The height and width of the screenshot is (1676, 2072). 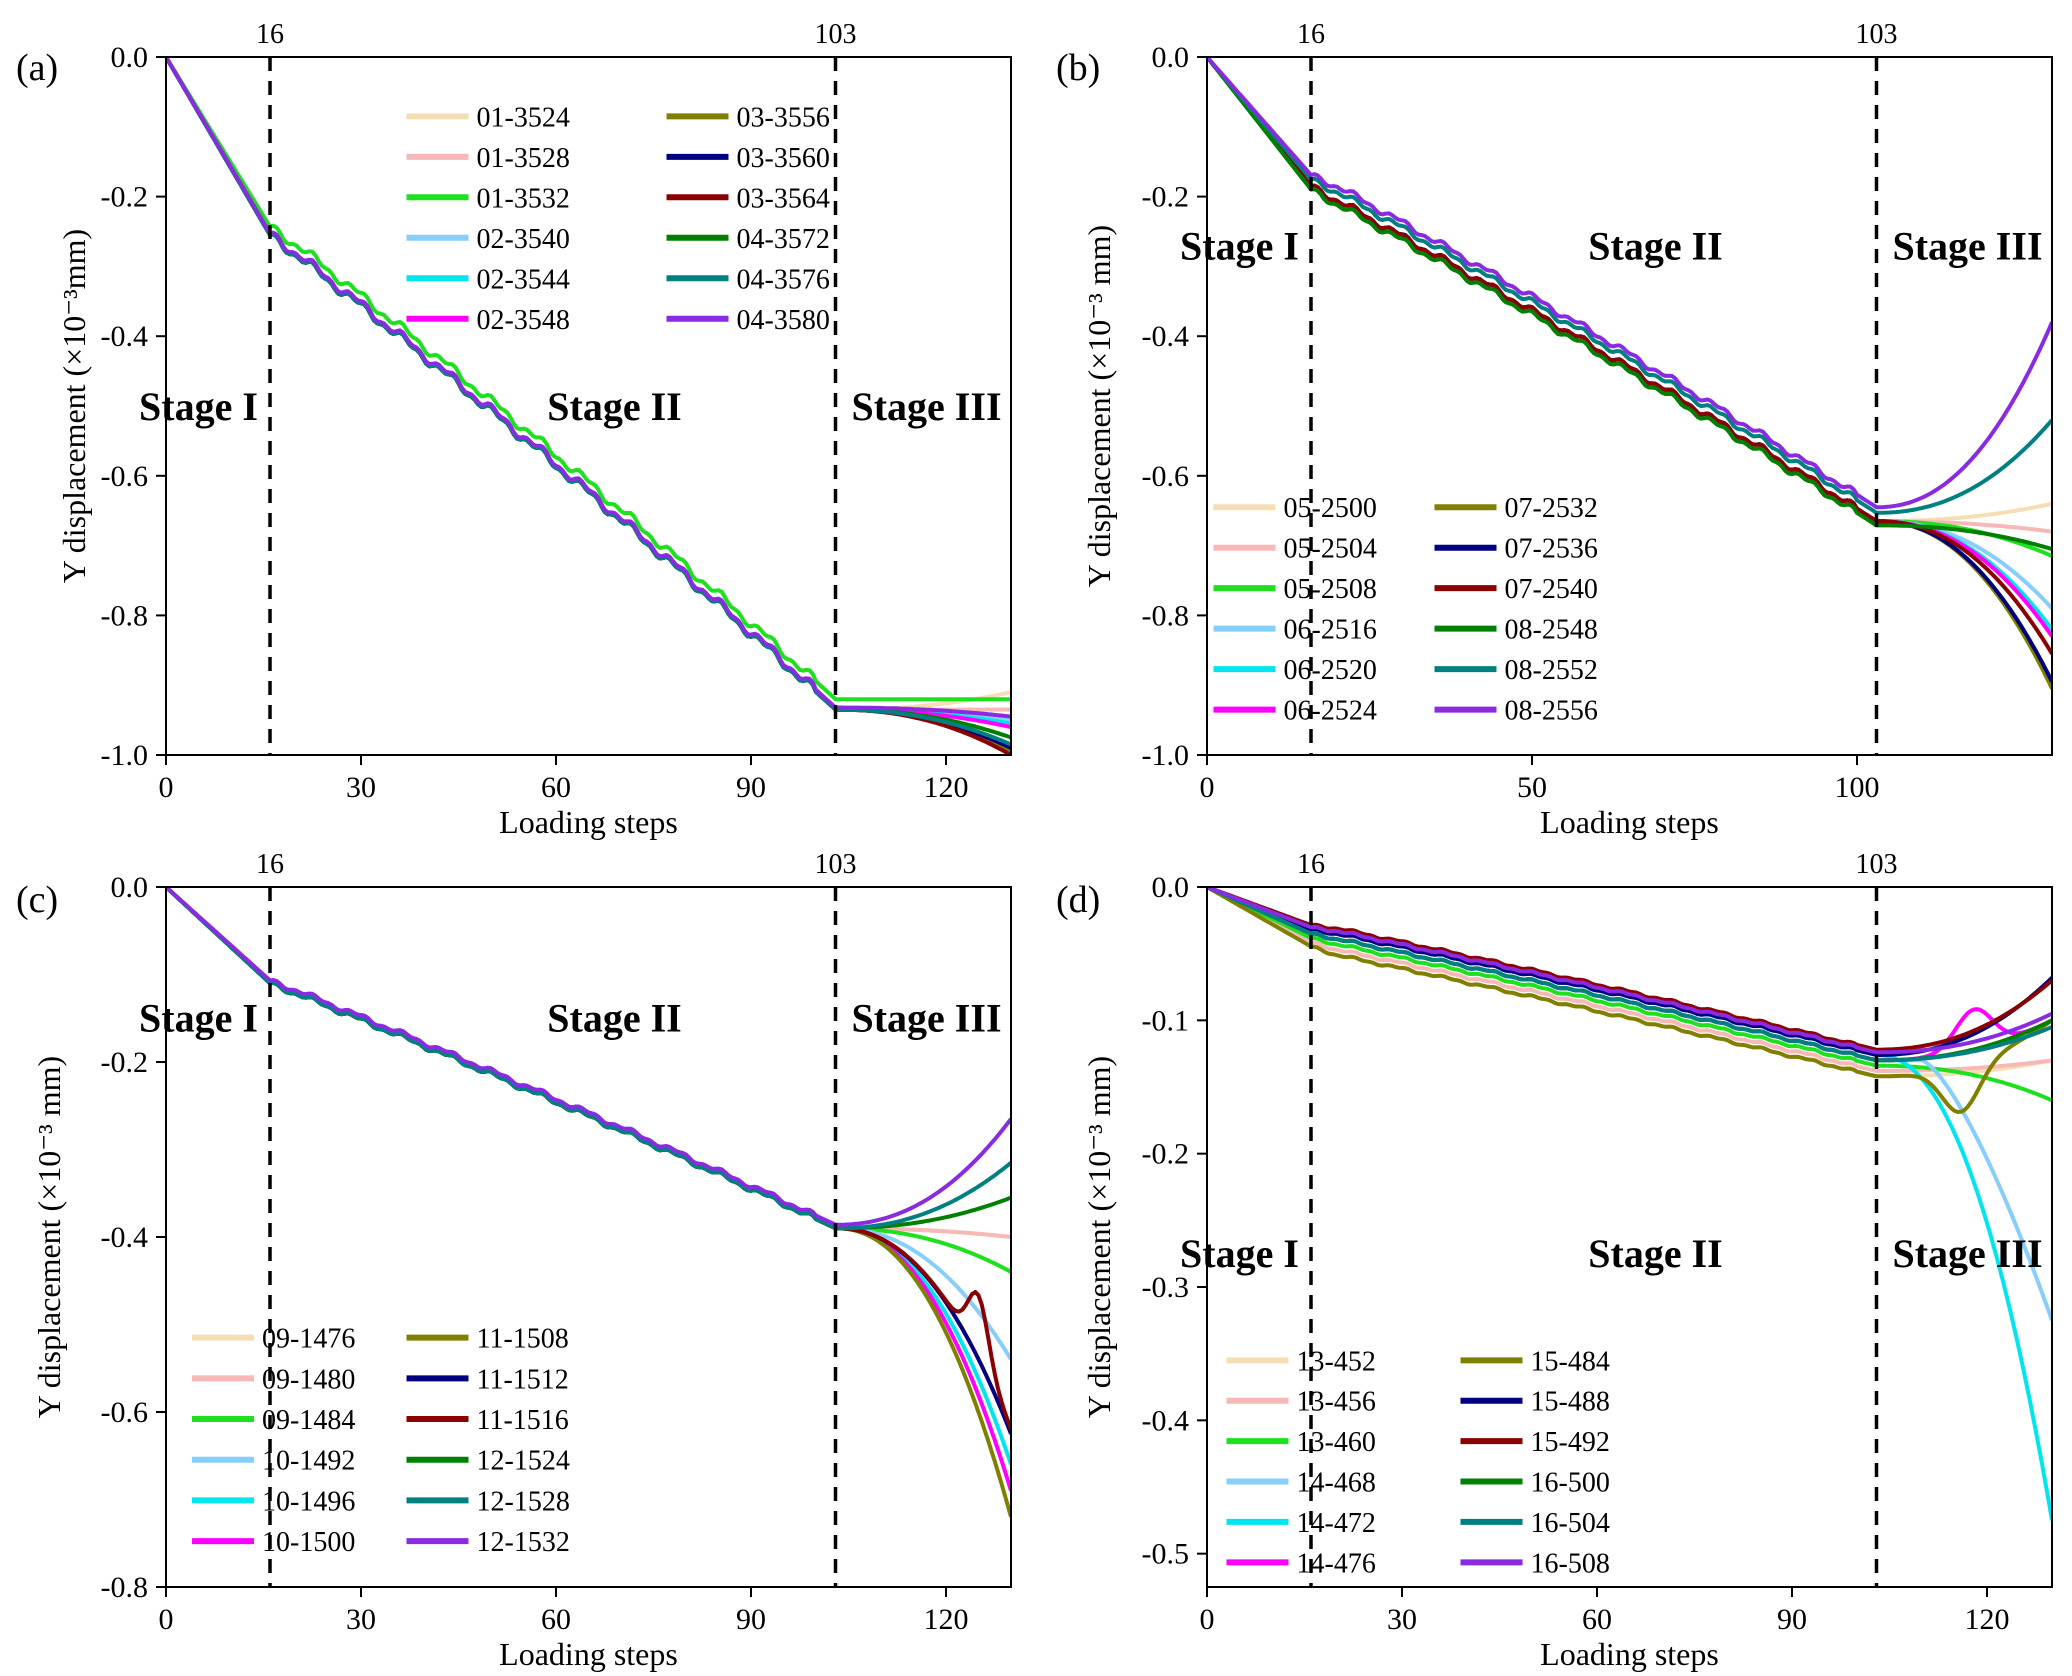 I want to click on panel-tag: (d), so click(x=1078, y=900).